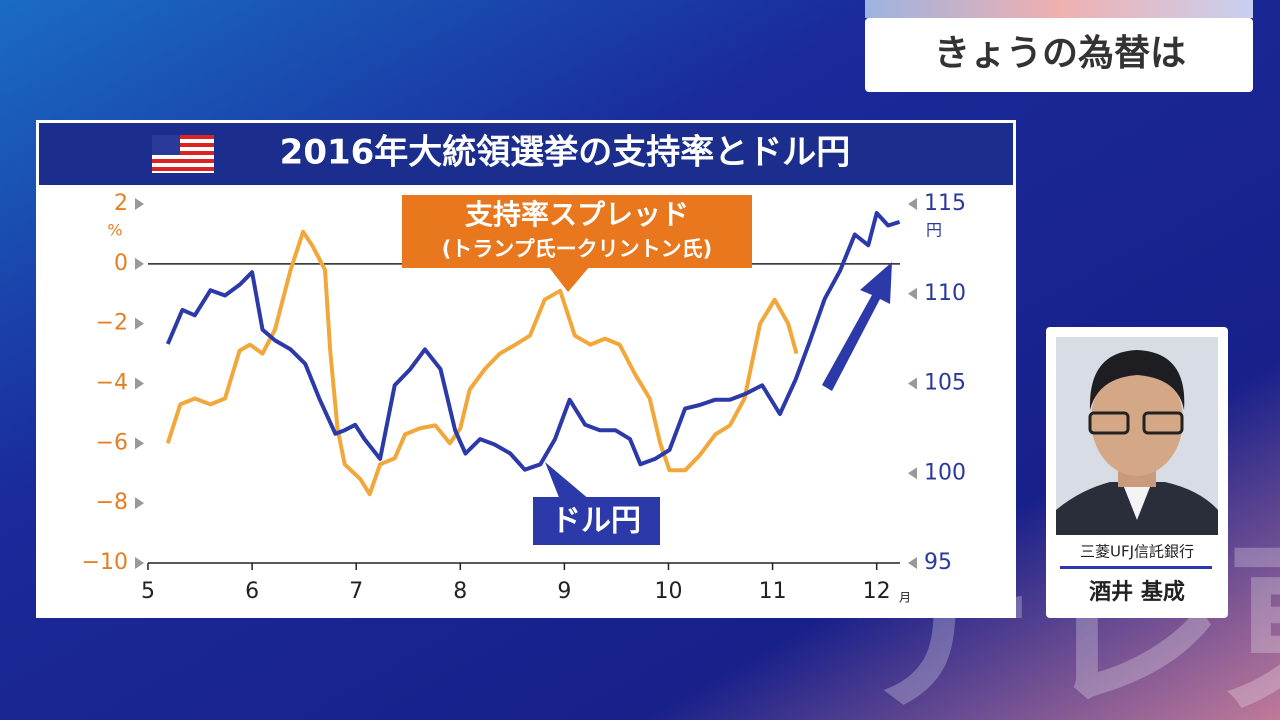  I want to click on y2-tick-label: 110, so click(945, 293).